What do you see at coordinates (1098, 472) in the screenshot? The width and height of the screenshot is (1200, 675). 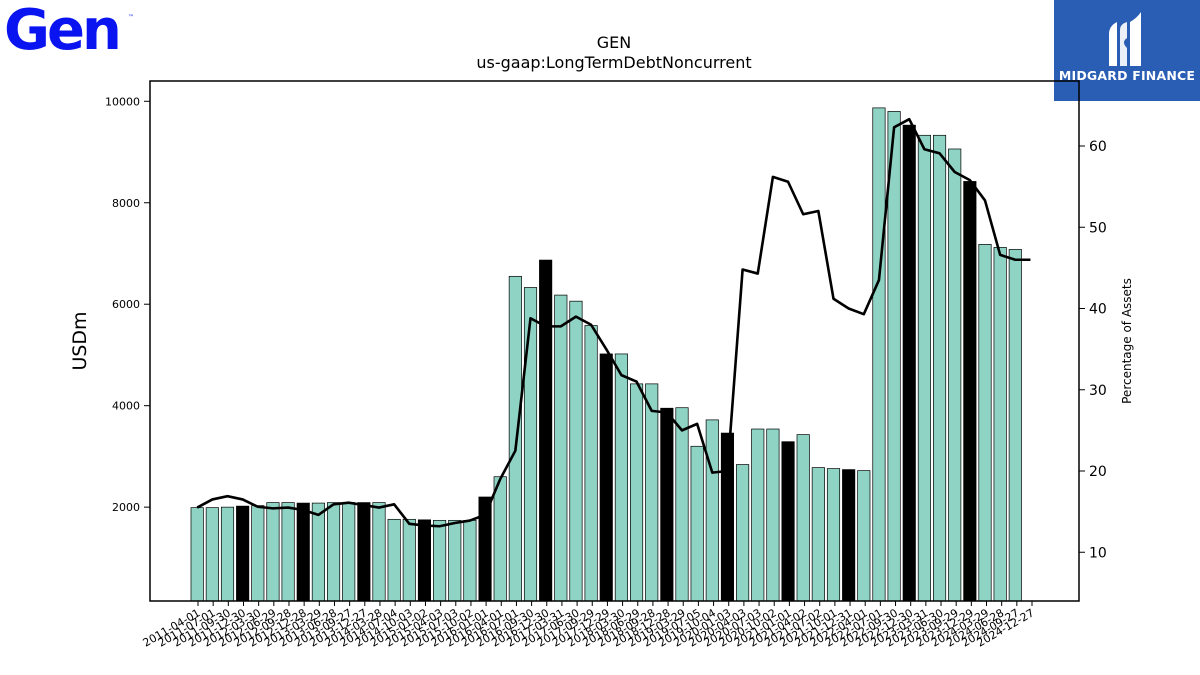 I see `y2-tick-label: 20` at bounding box center [1098, 472].